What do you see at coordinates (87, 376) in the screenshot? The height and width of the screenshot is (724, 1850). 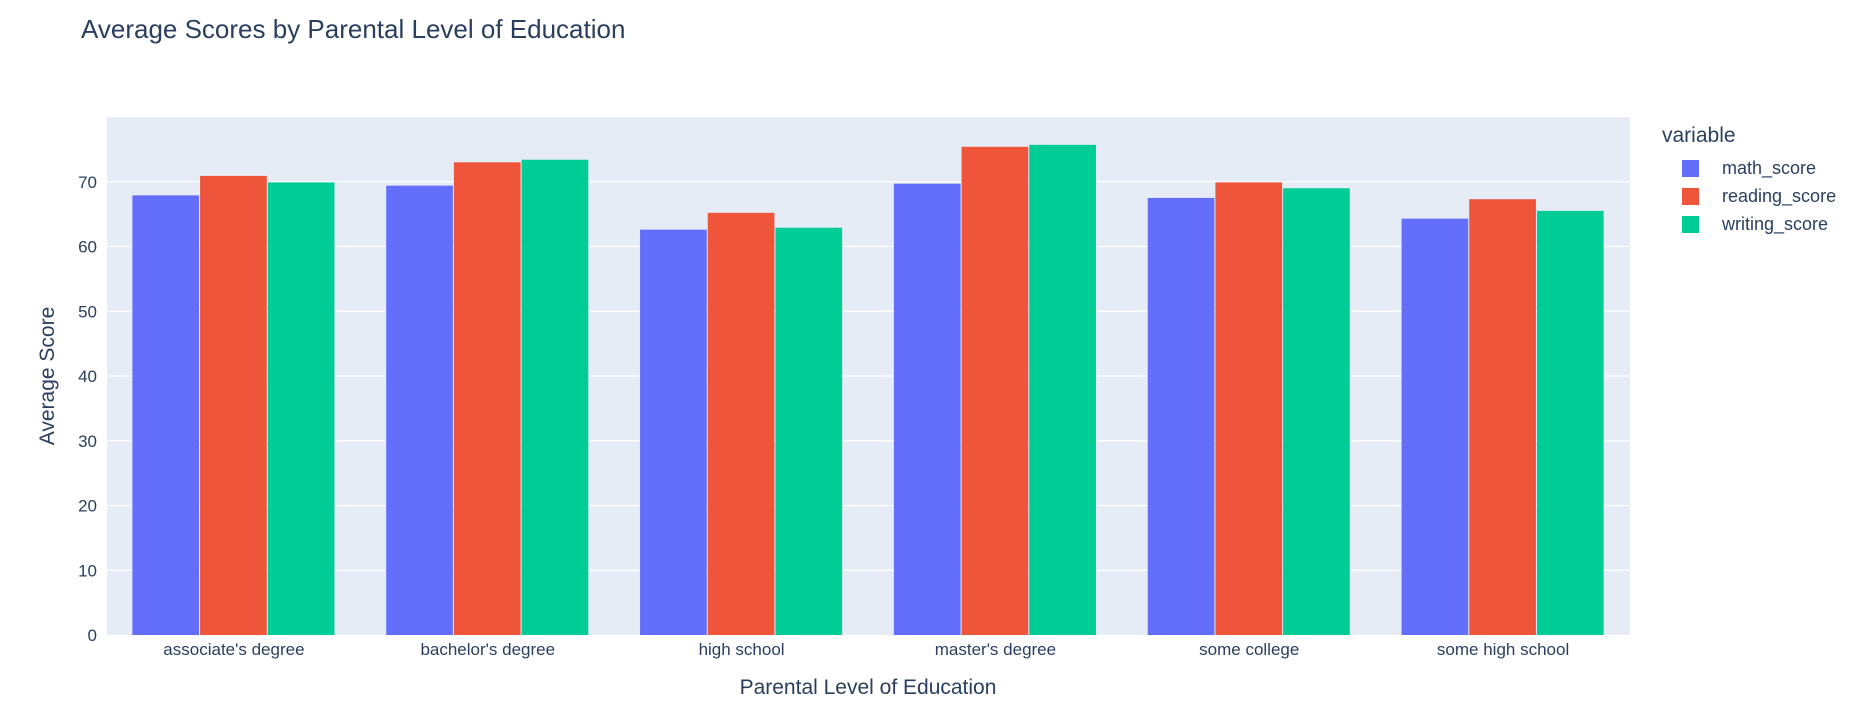 I see `y-tick-label: 40` at bounding box center [87, 376].